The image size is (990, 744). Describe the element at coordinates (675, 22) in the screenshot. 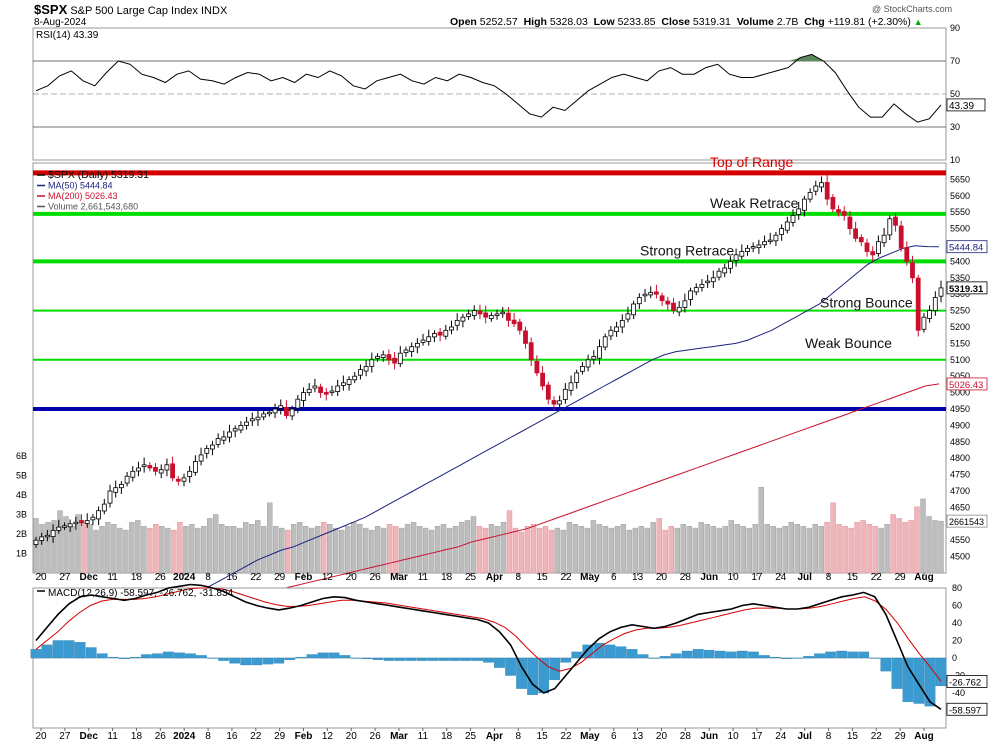

I see `close-label: Close` at that location.